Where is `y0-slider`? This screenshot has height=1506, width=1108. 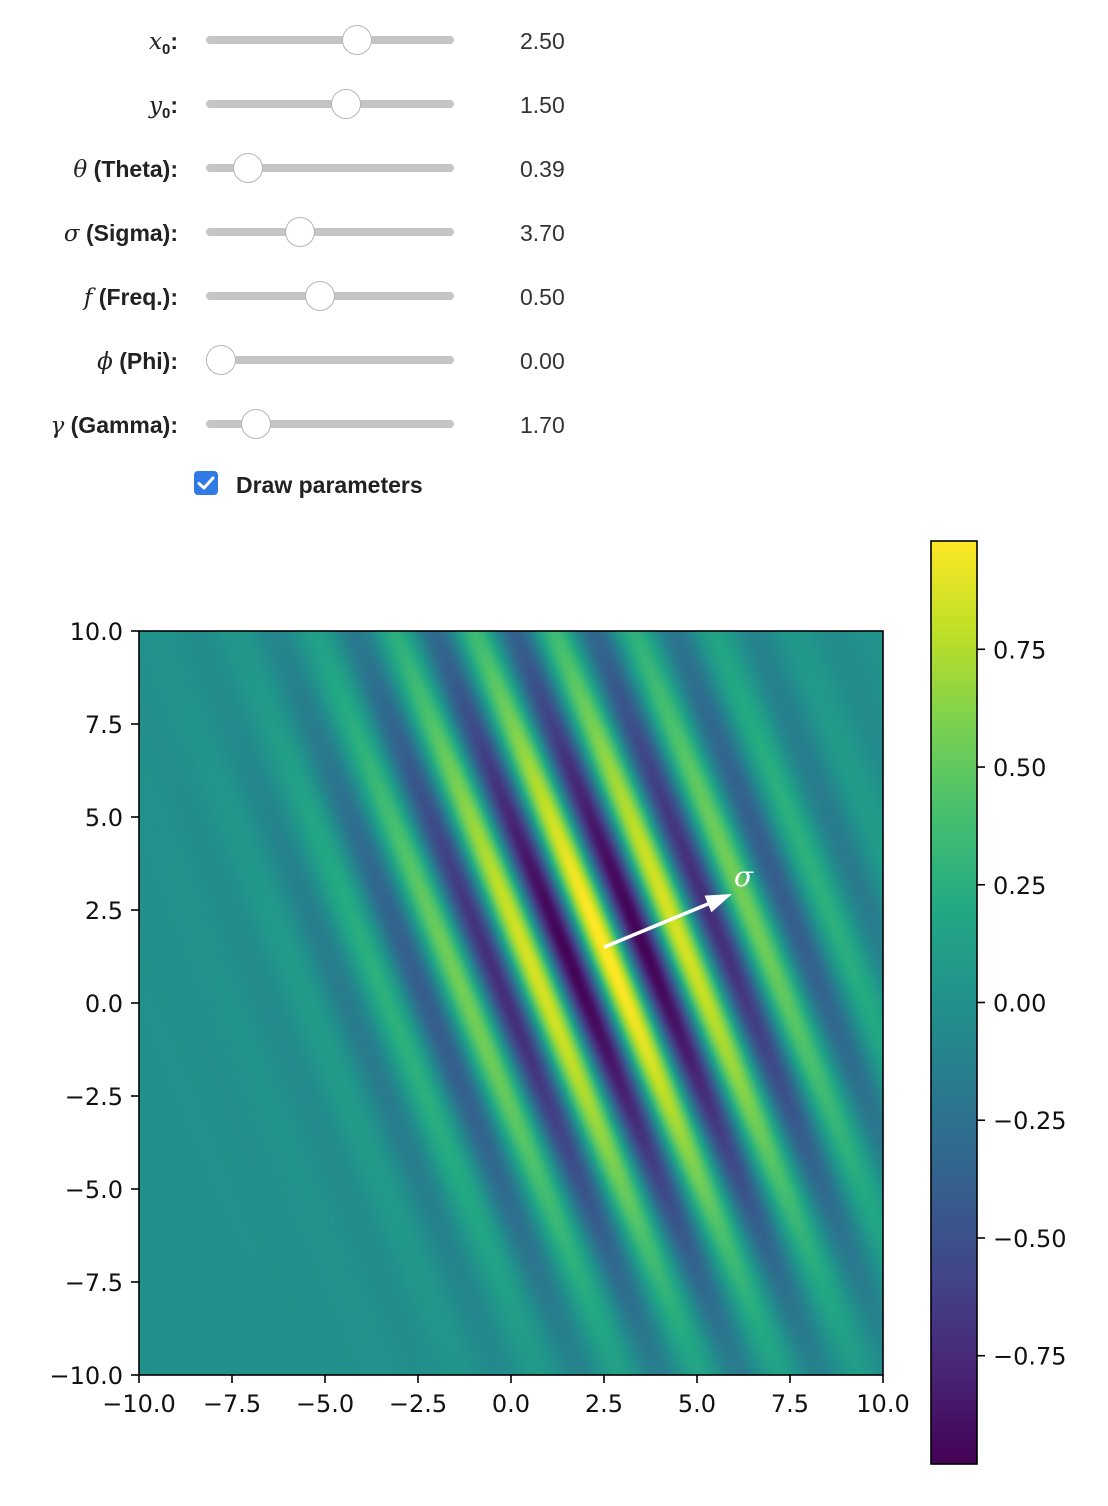 y0-slider is located at coordinates (330, 104).